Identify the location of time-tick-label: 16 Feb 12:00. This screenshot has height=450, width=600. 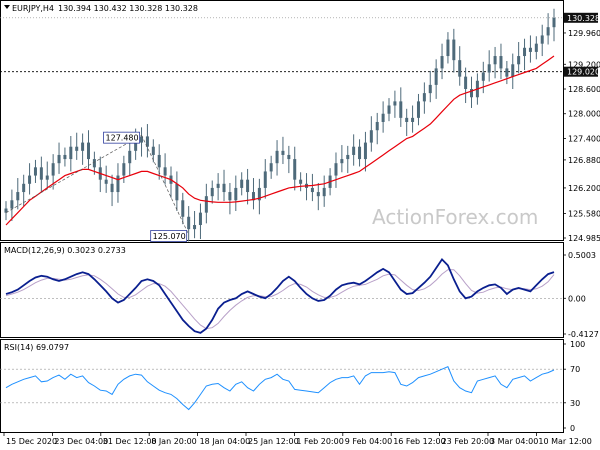
(419, 441).